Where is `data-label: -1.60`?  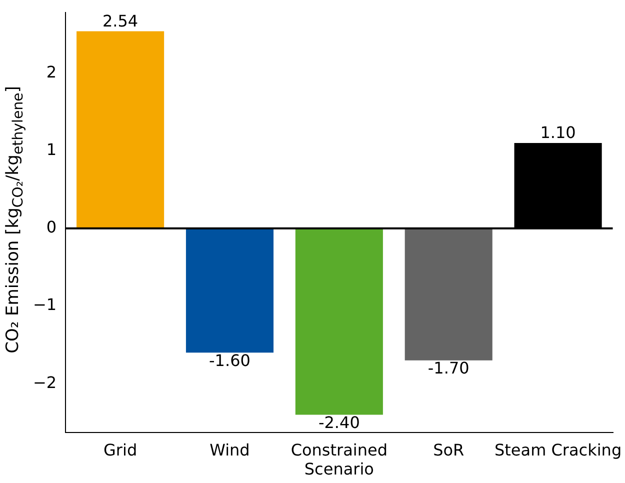
data-label: -1.60 is located at coordinates (229, 360).